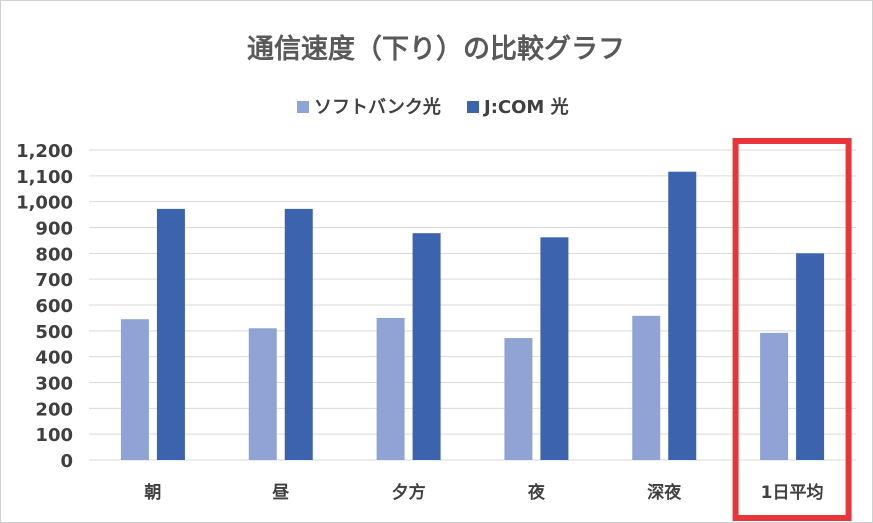  What do you see at coordinates (303, 107) in the screenshot?
I see `legend-swatch-softbank` at bounding box center [303, 107].